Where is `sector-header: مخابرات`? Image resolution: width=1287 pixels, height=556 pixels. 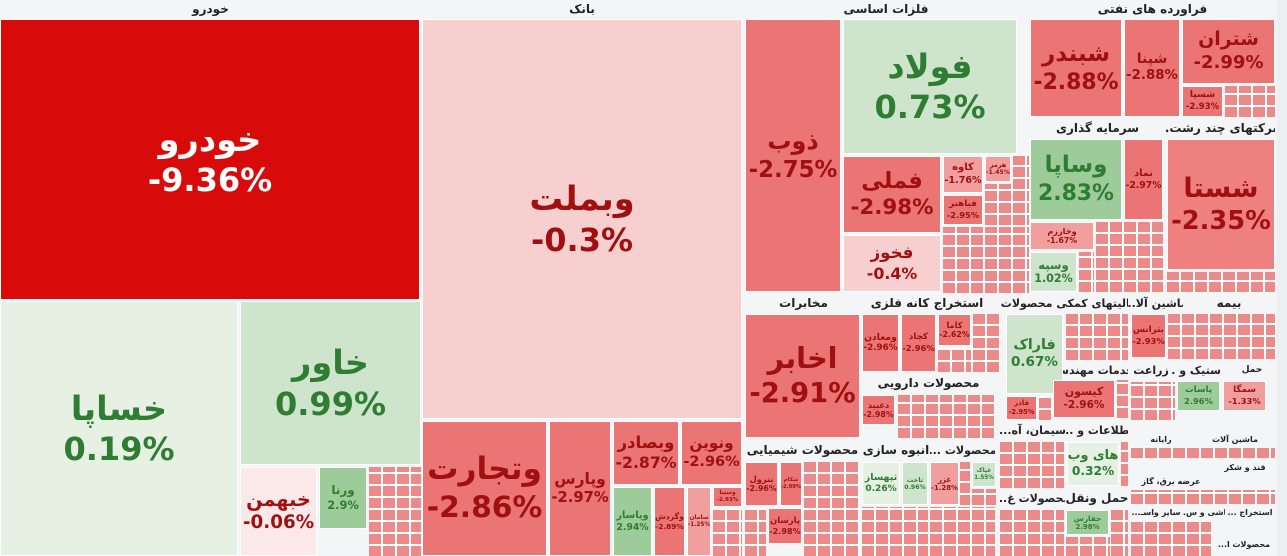
sector-header: مخابرات is located at coordinates (803, 303).